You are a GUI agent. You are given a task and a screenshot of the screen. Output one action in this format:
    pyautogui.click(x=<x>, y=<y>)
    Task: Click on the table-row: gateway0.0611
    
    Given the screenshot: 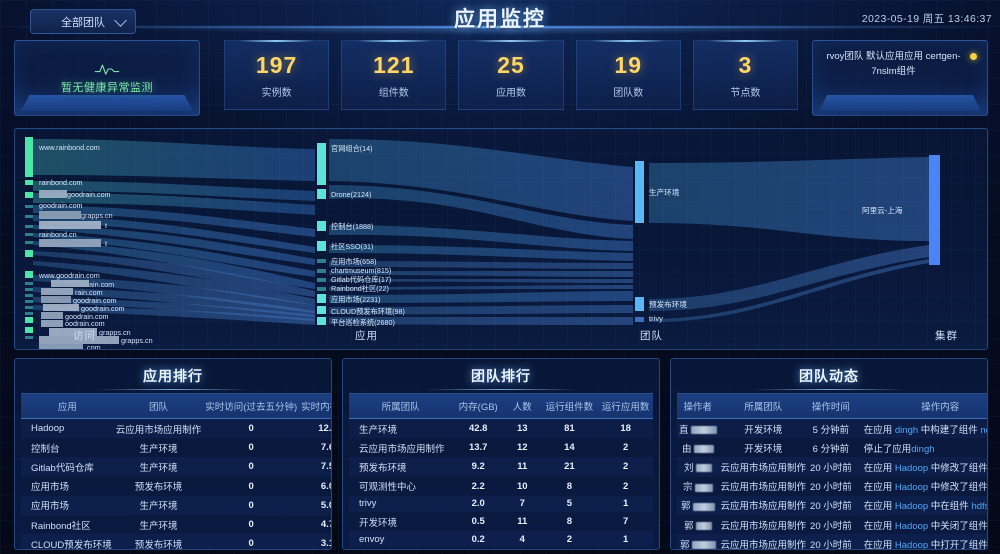 What is the action you would take?
    pyautogui.click(x=501, y=548)
    